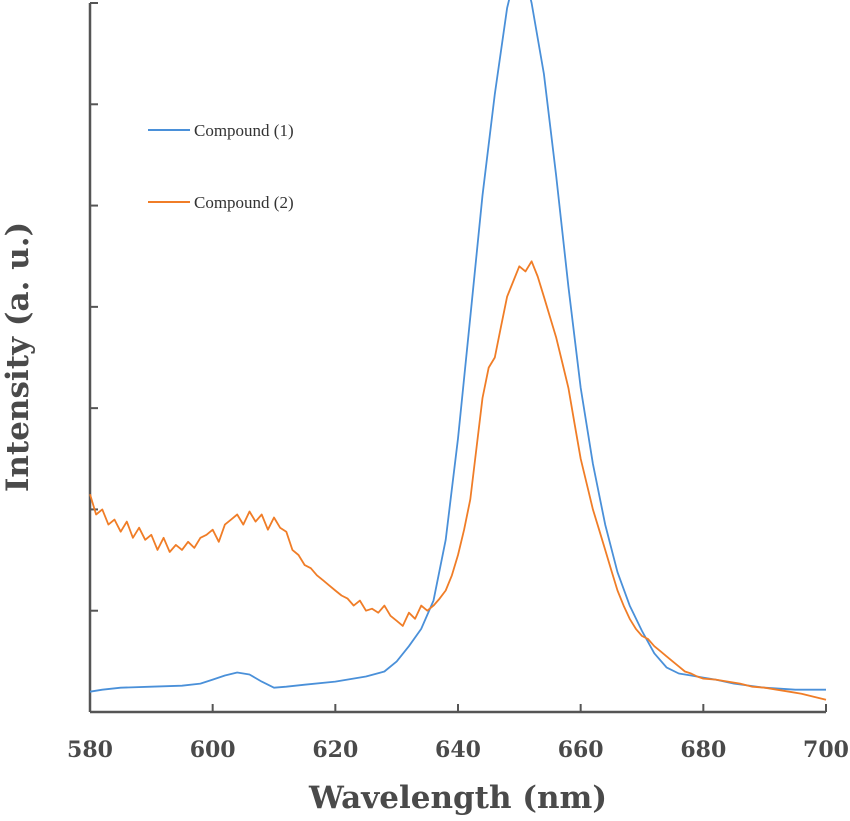 This screenshot has width=850, height=821. What do you see at coordinates (826, 750) in the screenshot?
I see `x-tick-label-700: 700` at bounding box center [826, 750].